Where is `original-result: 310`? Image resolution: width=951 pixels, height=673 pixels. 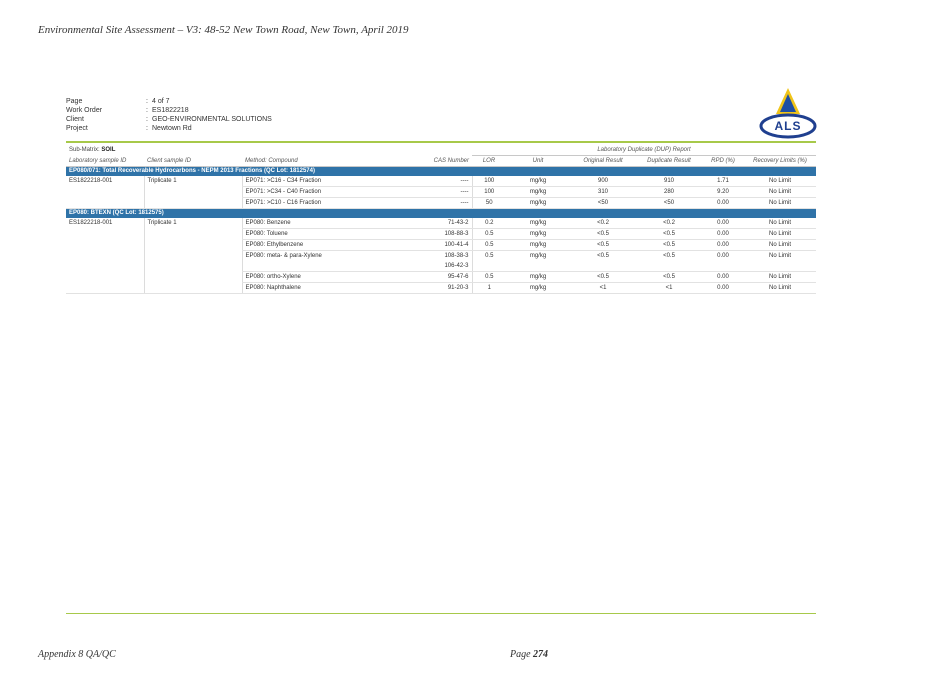 original-result: 310 is located at coordinates (603, 192).